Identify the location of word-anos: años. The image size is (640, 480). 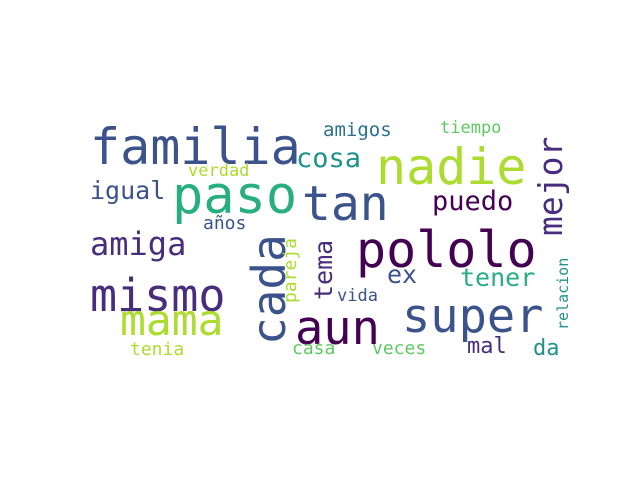
(225, 223).